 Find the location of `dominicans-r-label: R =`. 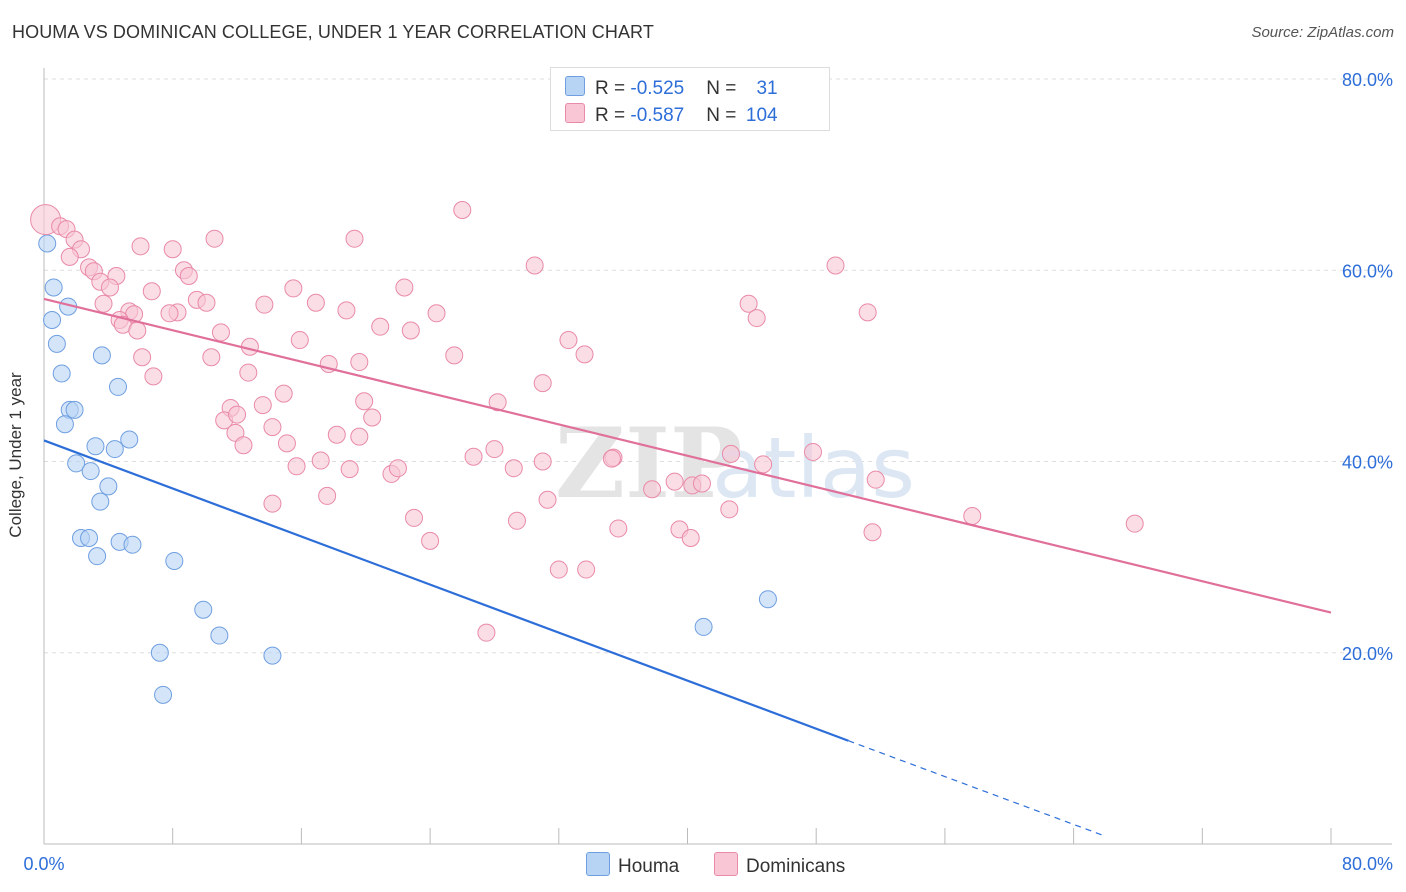

dominicans-r-label: R = is located at coordinates (613, 115).